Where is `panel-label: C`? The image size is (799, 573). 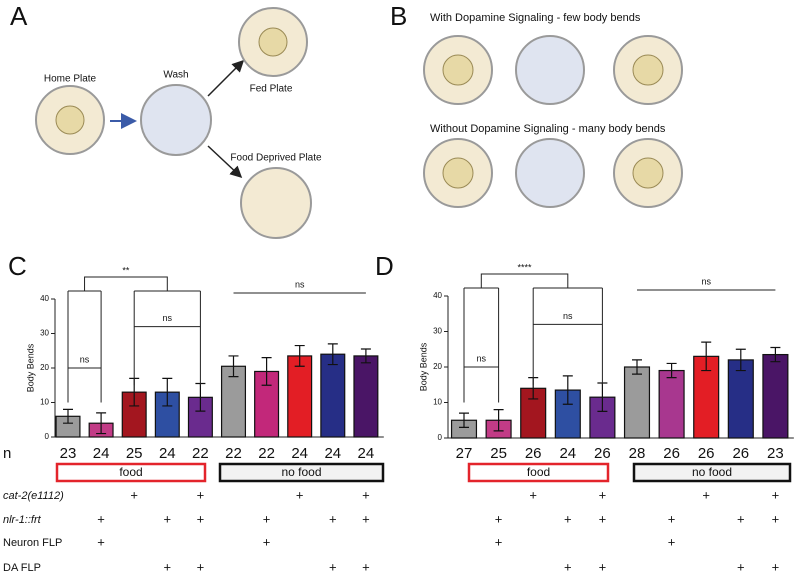 panel-label: C is located at coordinates (17, 266).